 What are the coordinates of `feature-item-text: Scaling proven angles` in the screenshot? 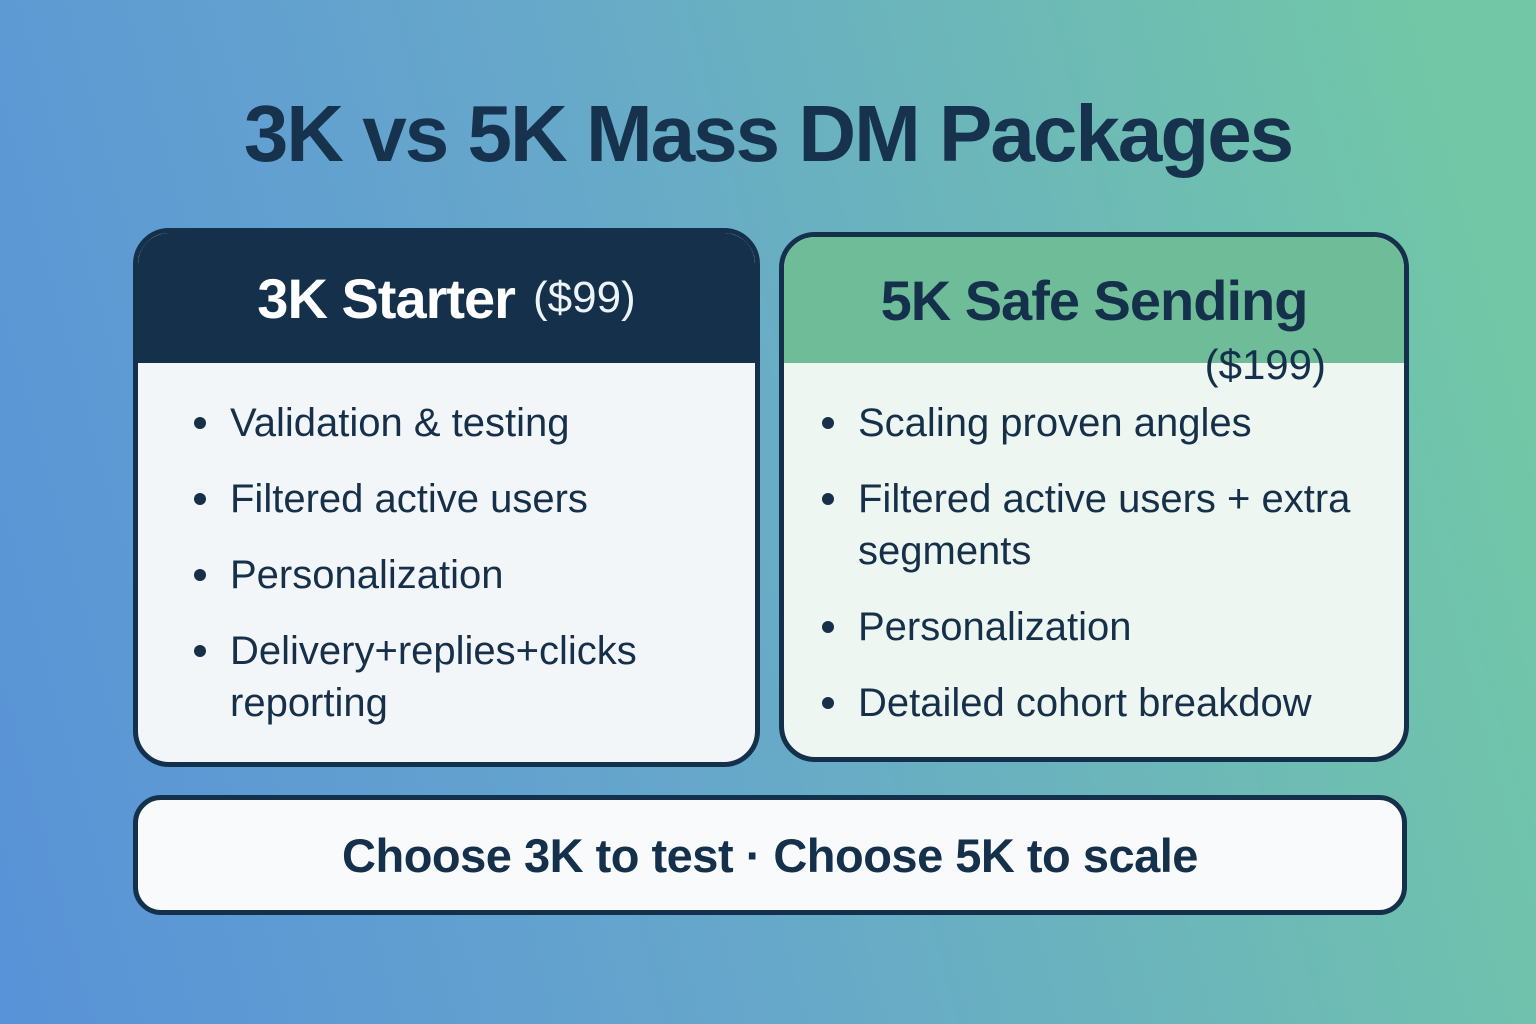 It's located at (1055, 423).